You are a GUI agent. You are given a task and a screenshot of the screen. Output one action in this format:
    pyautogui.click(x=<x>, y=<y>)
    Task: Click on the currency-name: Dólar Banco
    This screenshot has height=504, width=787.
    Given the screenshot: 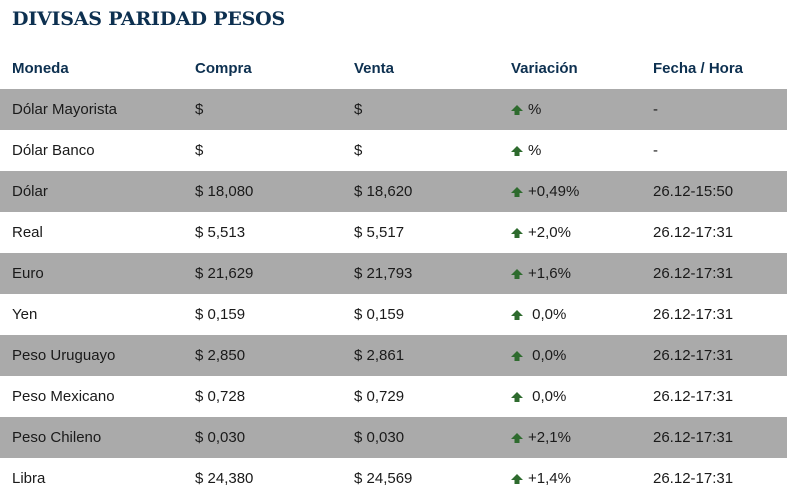 What is the action you would take?
    pyautogui.click(x=53, y=150)
    